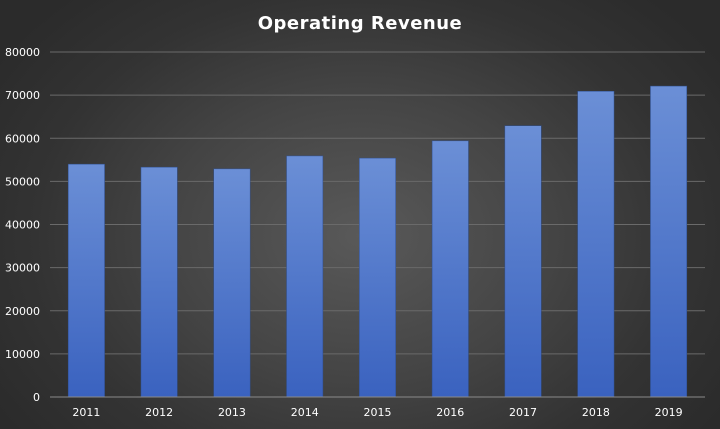  Describe the element at coordinates (22, 181) in the screenshot. I see `y-tick-label: 50000` at that location.